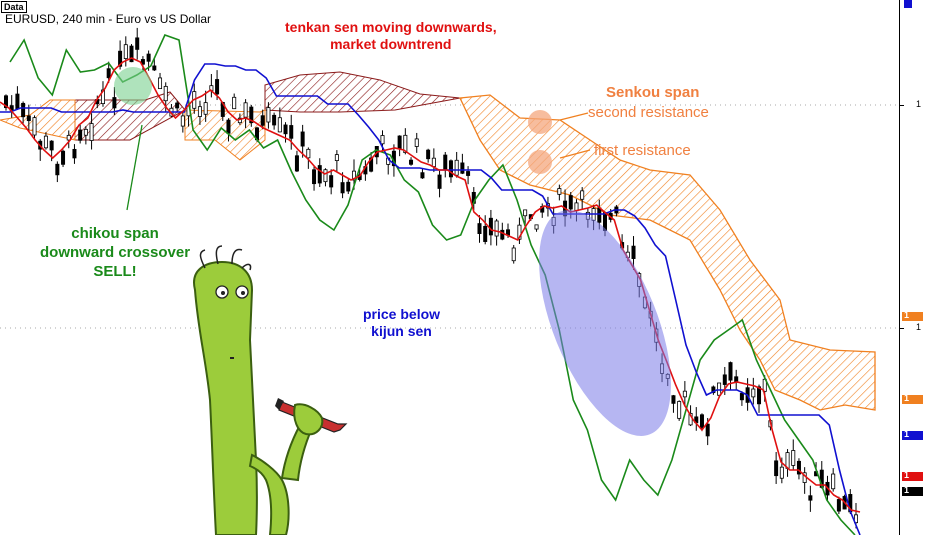 The height and width of the screenshot is (535, 925). Describe the element at coordinates (225, 258) in the screenshot. I see `character-hair` at that location.